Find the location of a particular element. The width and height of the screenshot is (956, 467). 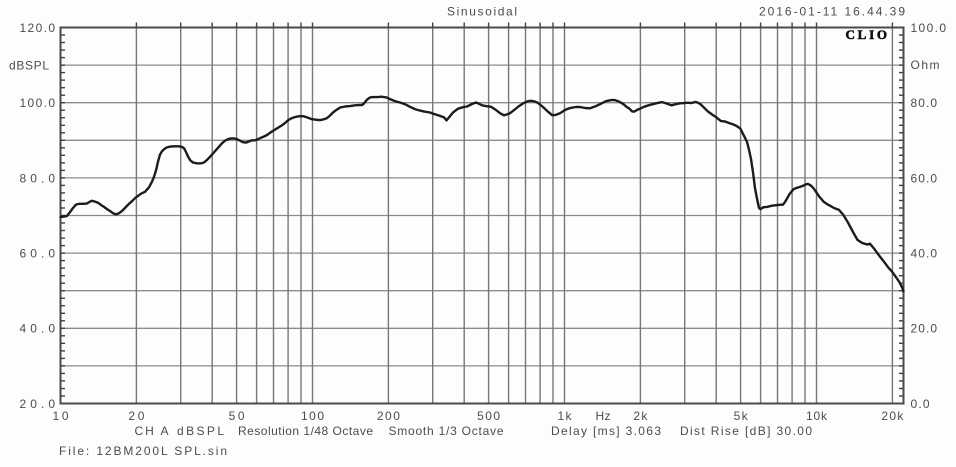

svg-text: Smooth 1/3 Octave is located at coordinates (446, 431).